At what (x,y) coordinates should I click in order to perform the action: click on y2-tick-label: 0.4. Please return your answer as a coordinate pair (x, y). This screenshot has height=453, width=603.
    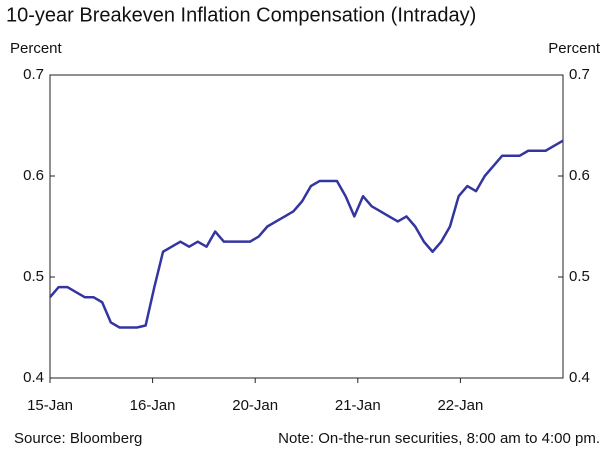
    Looking at the image, I should click on (579, 377).